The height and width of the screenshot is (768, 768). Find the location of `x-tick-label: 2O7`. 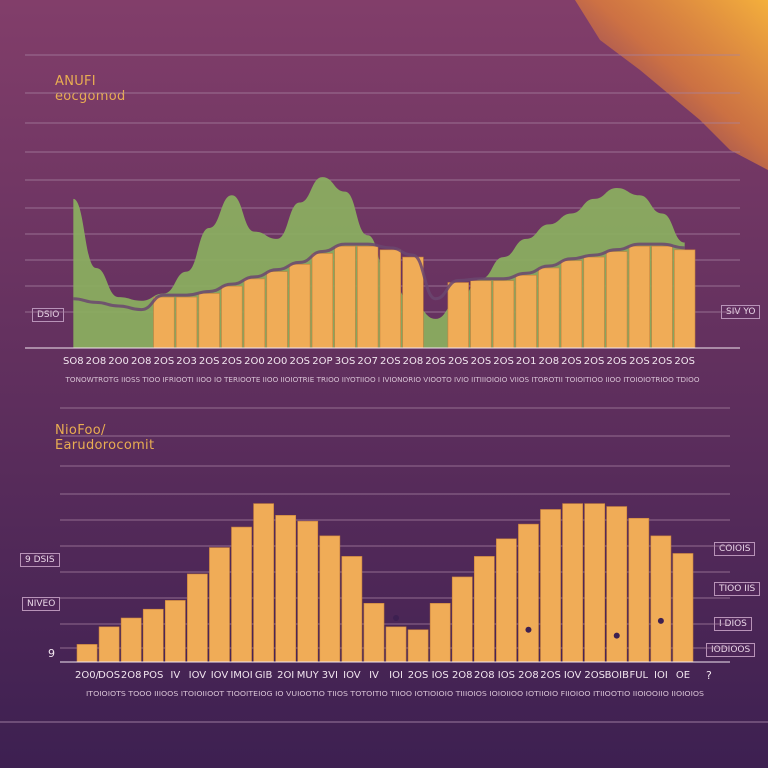

x-tick-label: 2O7 is located at coordinates (367, 361).